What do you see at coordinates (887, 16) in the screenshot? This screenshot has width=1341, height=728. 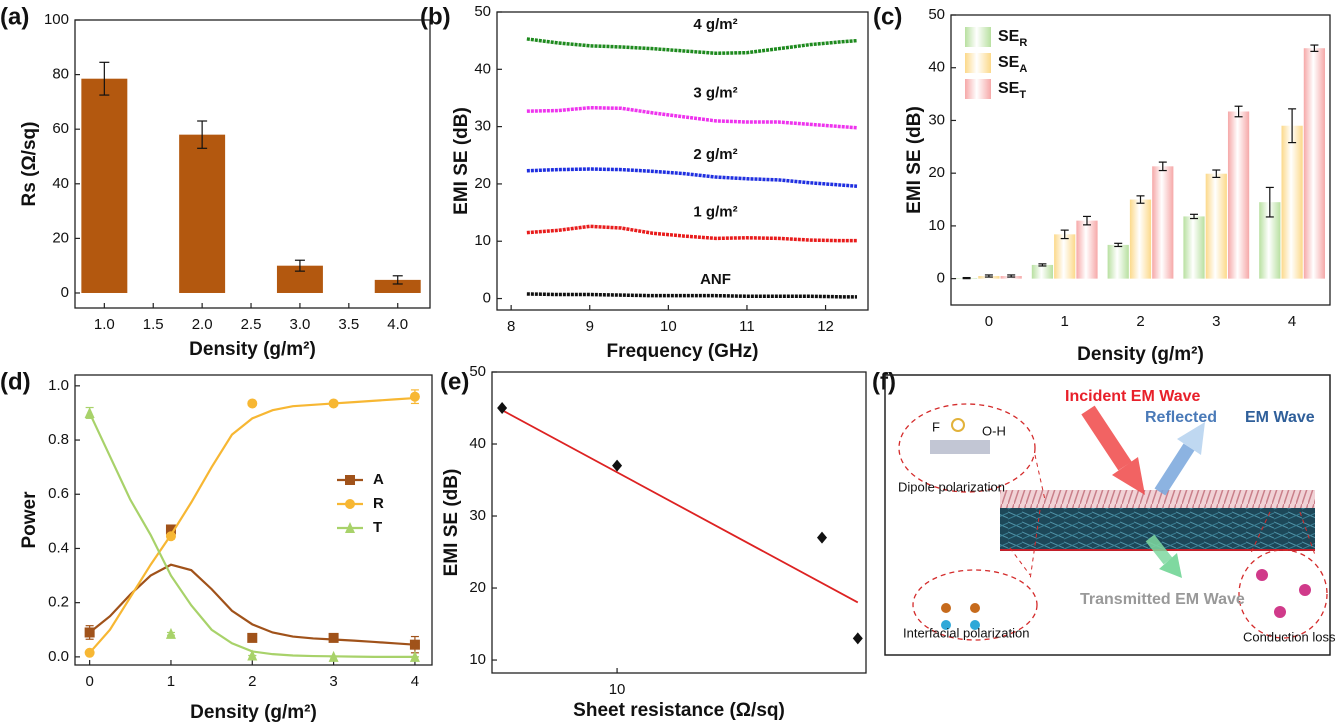 I see `panel-label: (c)` at bounding box center [887, 16].